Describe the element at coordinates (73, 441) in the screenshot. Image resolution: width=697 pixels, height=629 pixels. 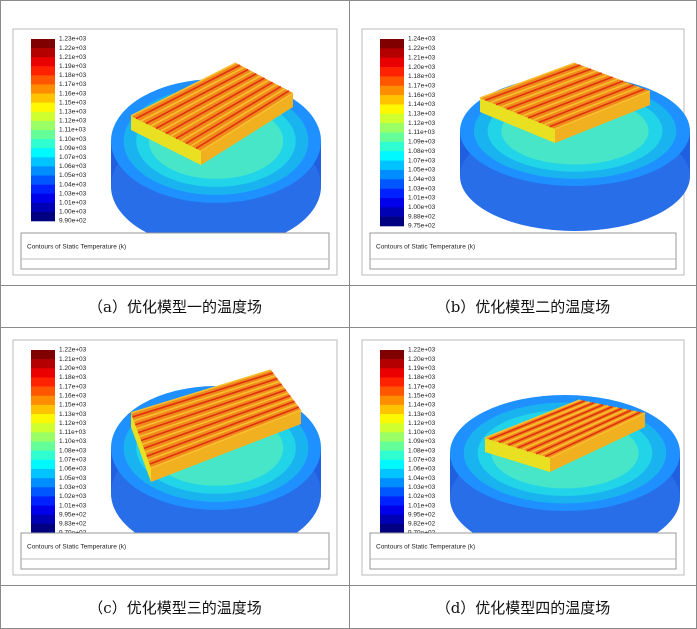
I see `colorbar-label: 1.10e+03` at that location.